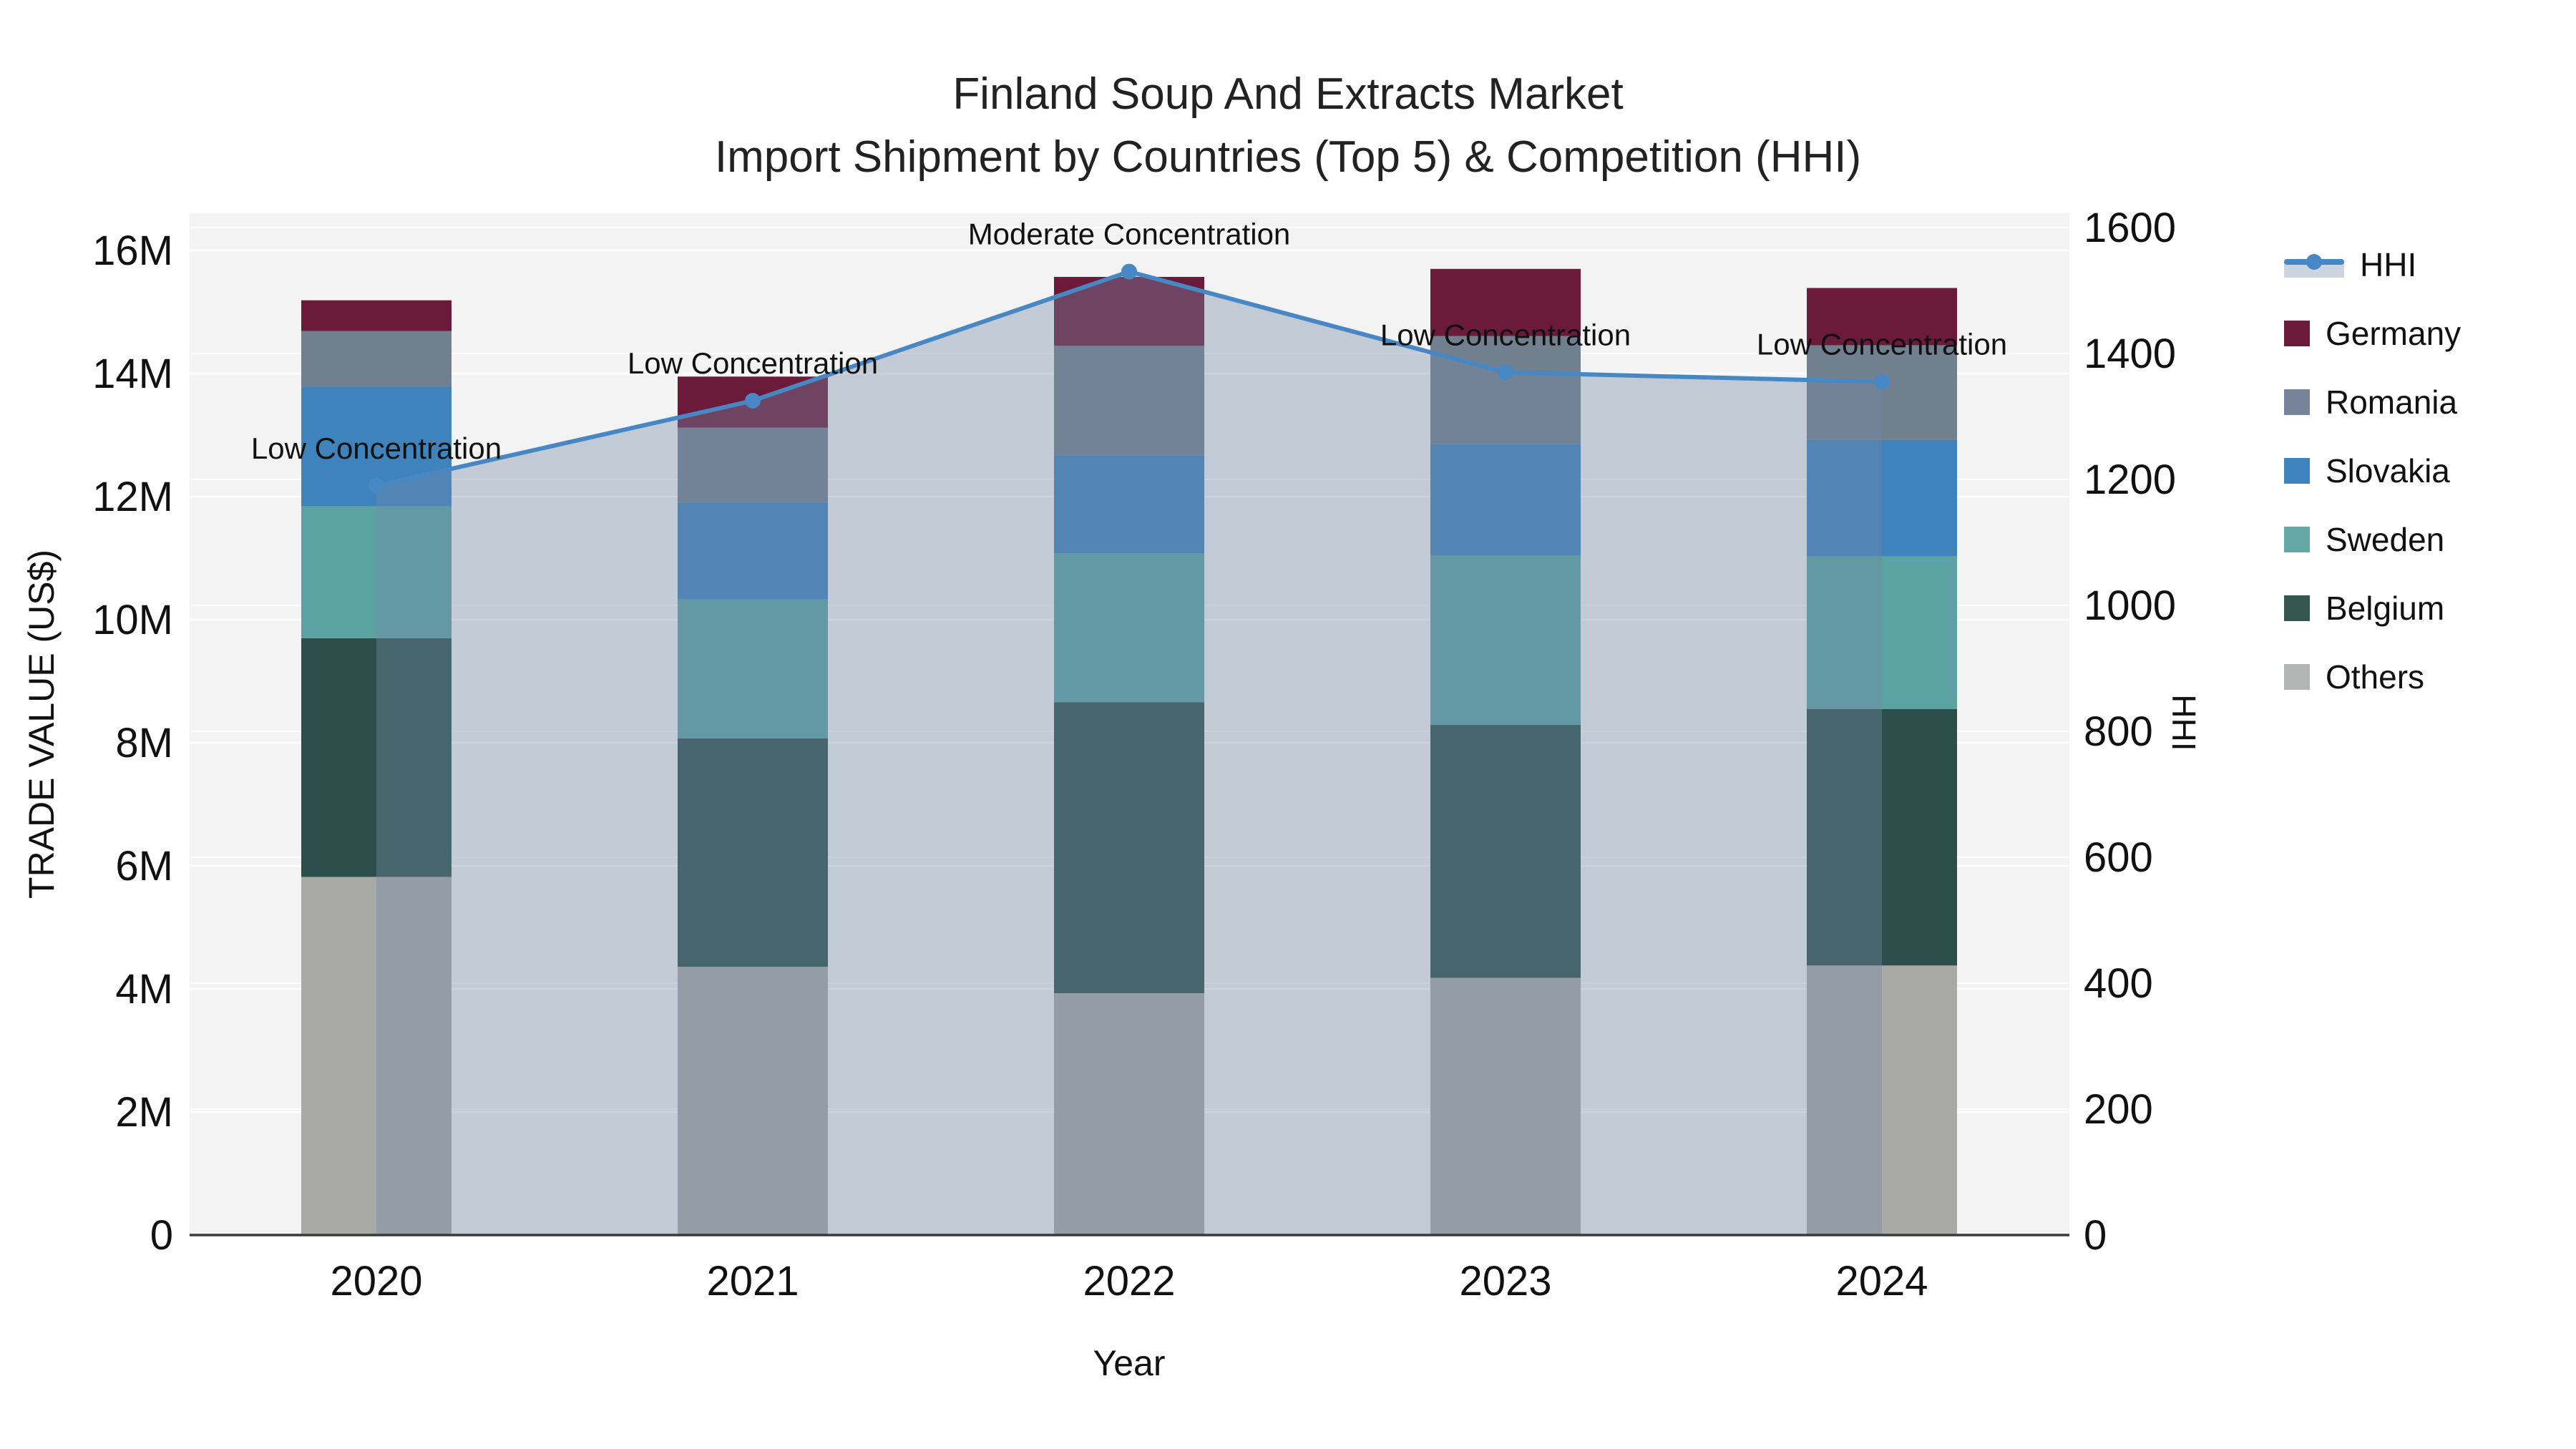 This screenshot has width=2576, height=1449. I want to click on bar-segment-slovakia-2023, so click(1505, 500).